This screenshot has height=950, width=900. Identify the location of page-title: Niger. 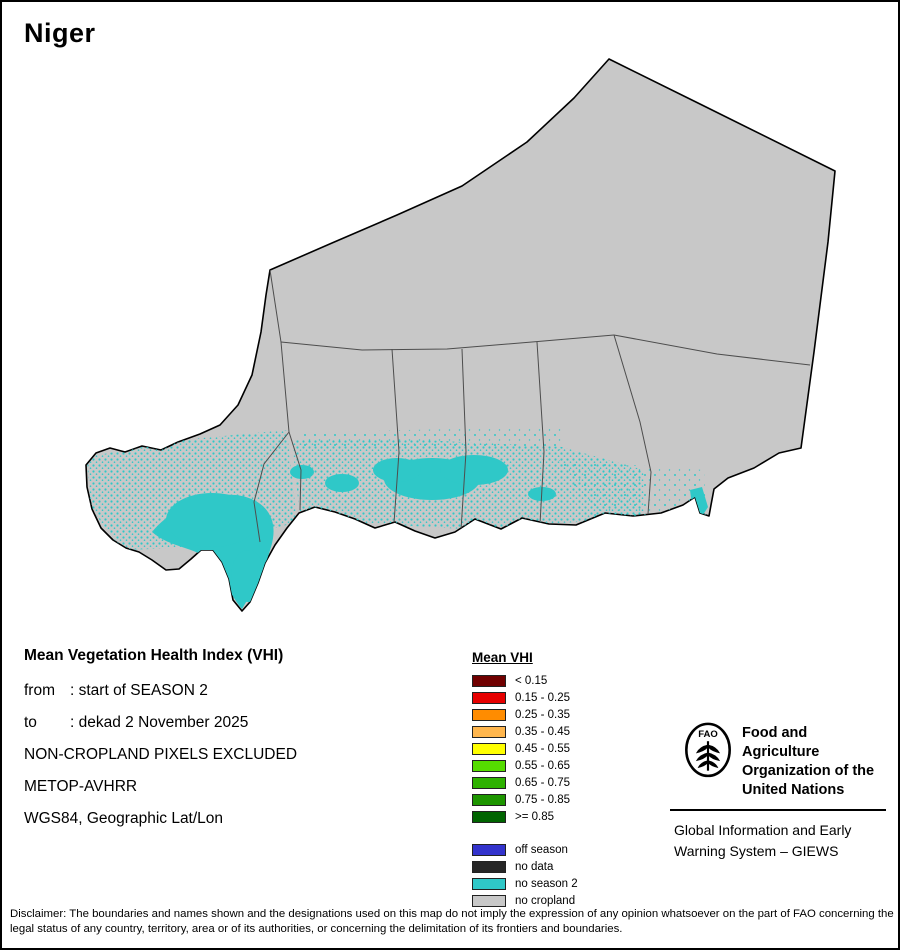
(60, 33).